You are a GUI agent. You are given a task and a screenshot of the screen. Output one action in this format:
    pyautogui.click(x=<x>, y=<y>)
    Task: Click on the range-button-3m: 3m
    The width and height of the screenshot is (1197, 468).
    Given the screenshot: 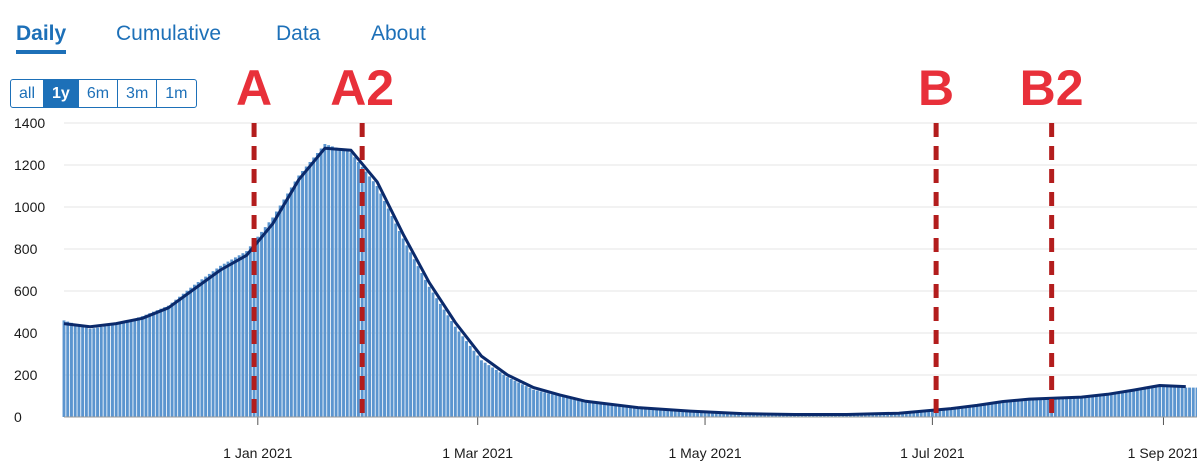 What is the action you would take?
    pyautogui.click(x=136, y=93)
    